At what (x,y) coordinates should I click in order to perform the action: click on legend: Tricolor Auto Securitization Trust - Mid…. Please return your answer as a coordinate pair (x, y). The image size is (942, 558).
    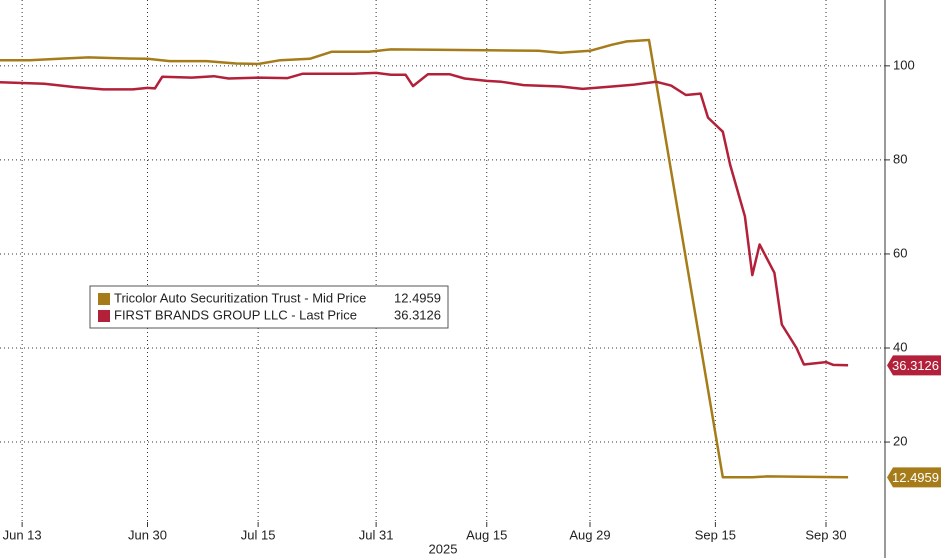
    Looking at the image, I should click on (269, 307).